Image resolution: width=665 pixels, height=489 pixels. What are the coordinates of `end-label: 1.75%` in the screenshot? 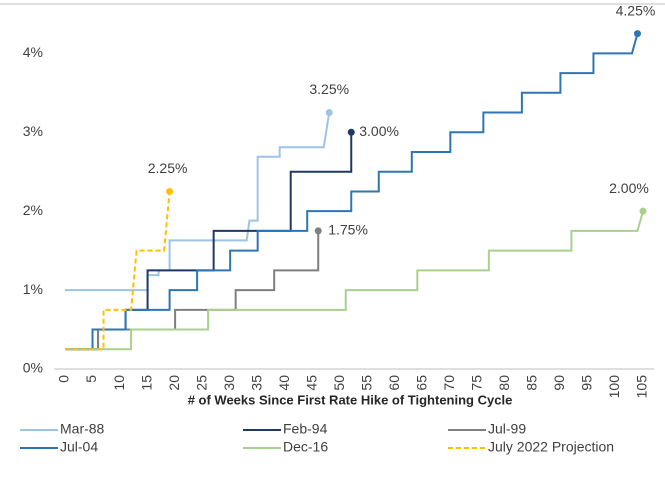 It's located at (348, 230).